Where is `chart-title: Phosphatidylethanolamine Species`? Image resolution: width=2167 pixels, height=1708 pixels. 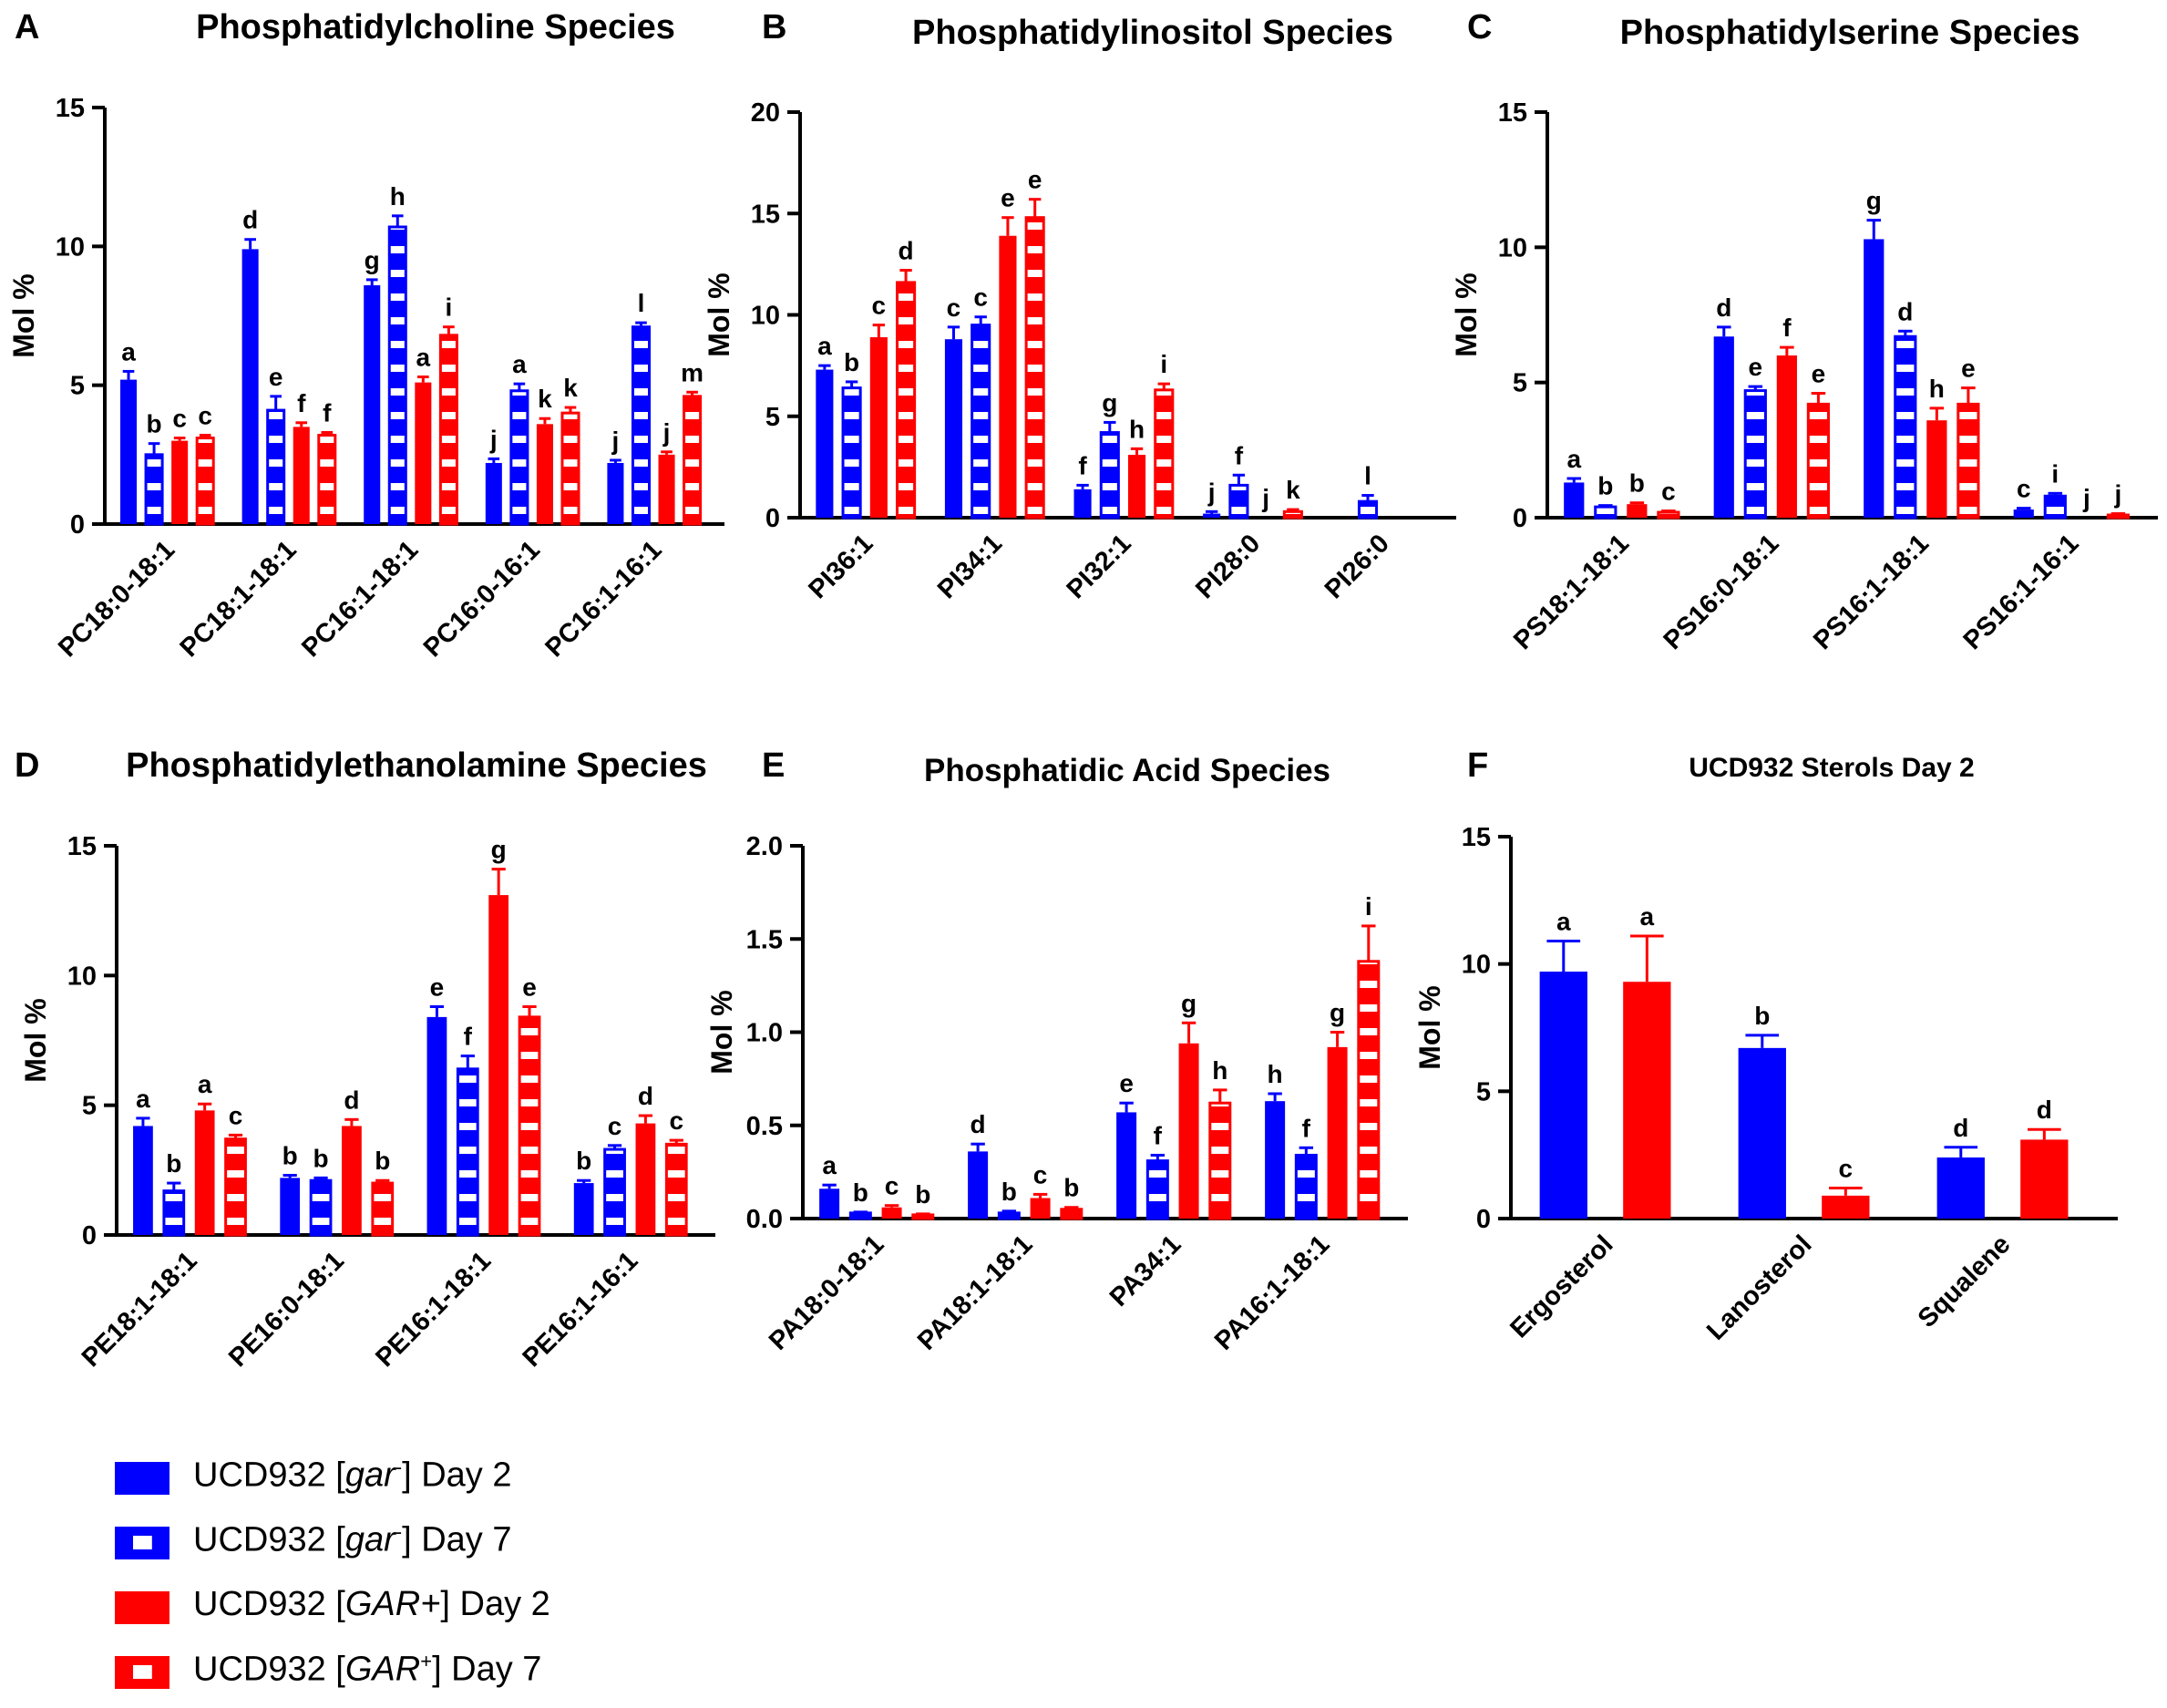 chart-title: Phosphatidylethanolamine Species is located at coordinates (416, 765).